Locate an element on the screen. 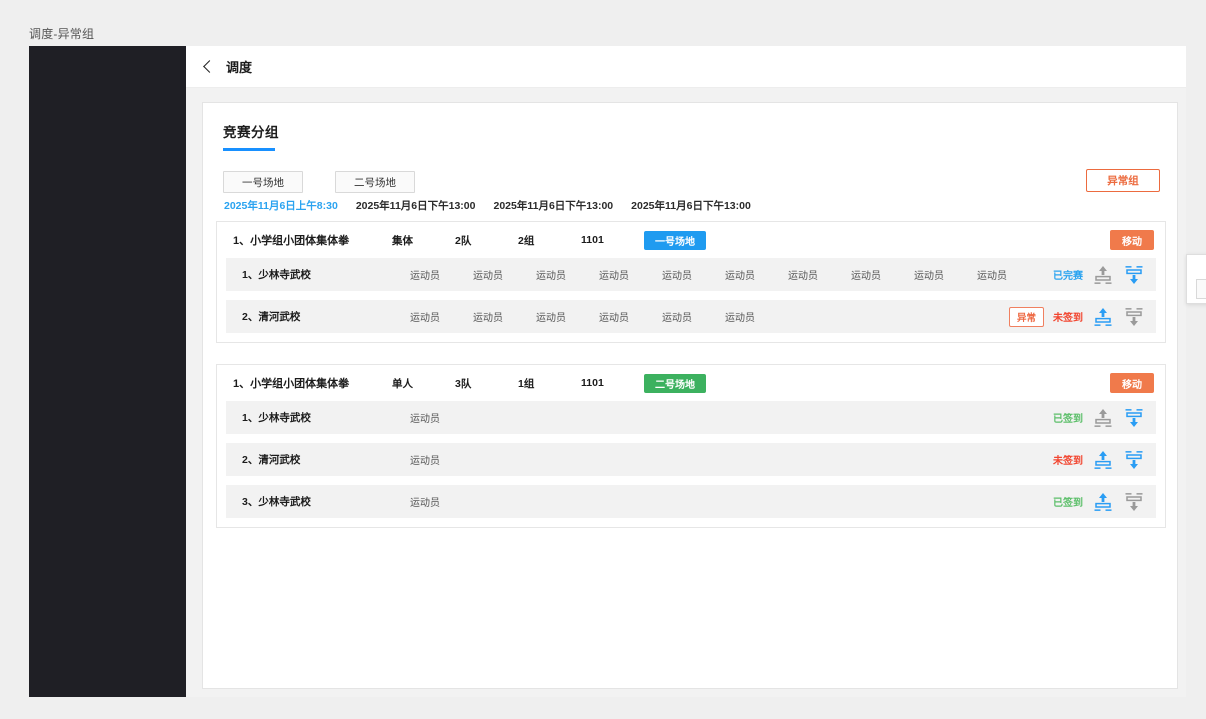 The width and height of the screenshot is (1206, 719). team-row: 1、少林寺武校 运动员 已签到 is located at coordinates (691, 417).